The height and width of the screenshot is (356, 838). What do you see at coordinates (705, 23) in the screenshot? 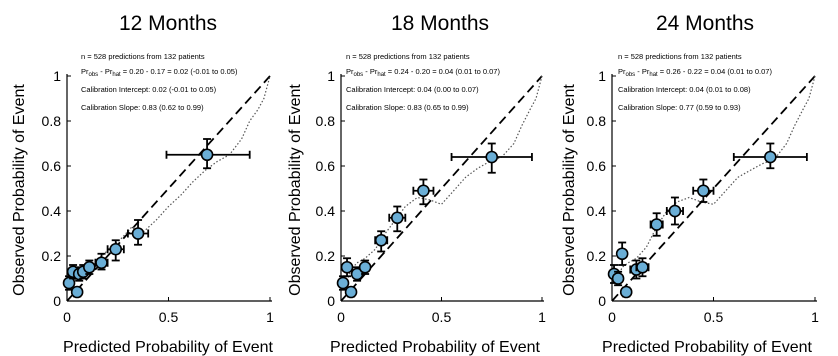
I see `chart-title: 24 Months` at bounding box center [705, 23].